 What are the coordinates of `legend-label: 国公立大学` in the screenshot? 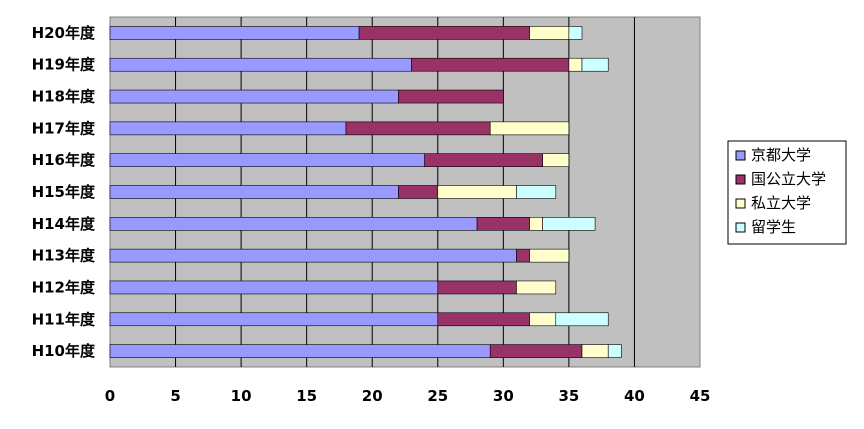 It's located at (788, 179).